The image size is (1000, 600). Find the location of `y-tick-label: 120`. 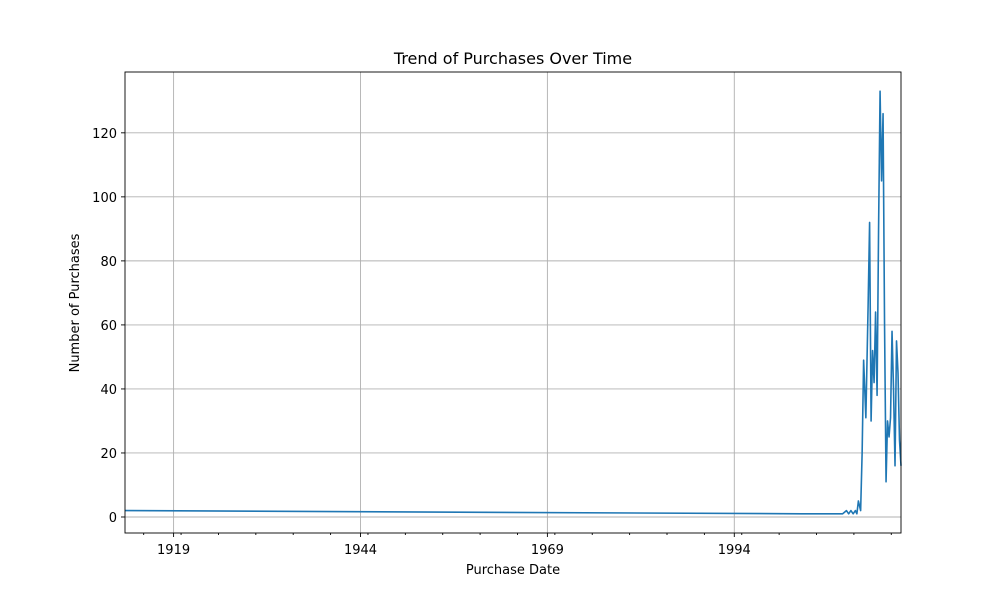

y-tick-label: 120 is located at coordinates (104, 134).